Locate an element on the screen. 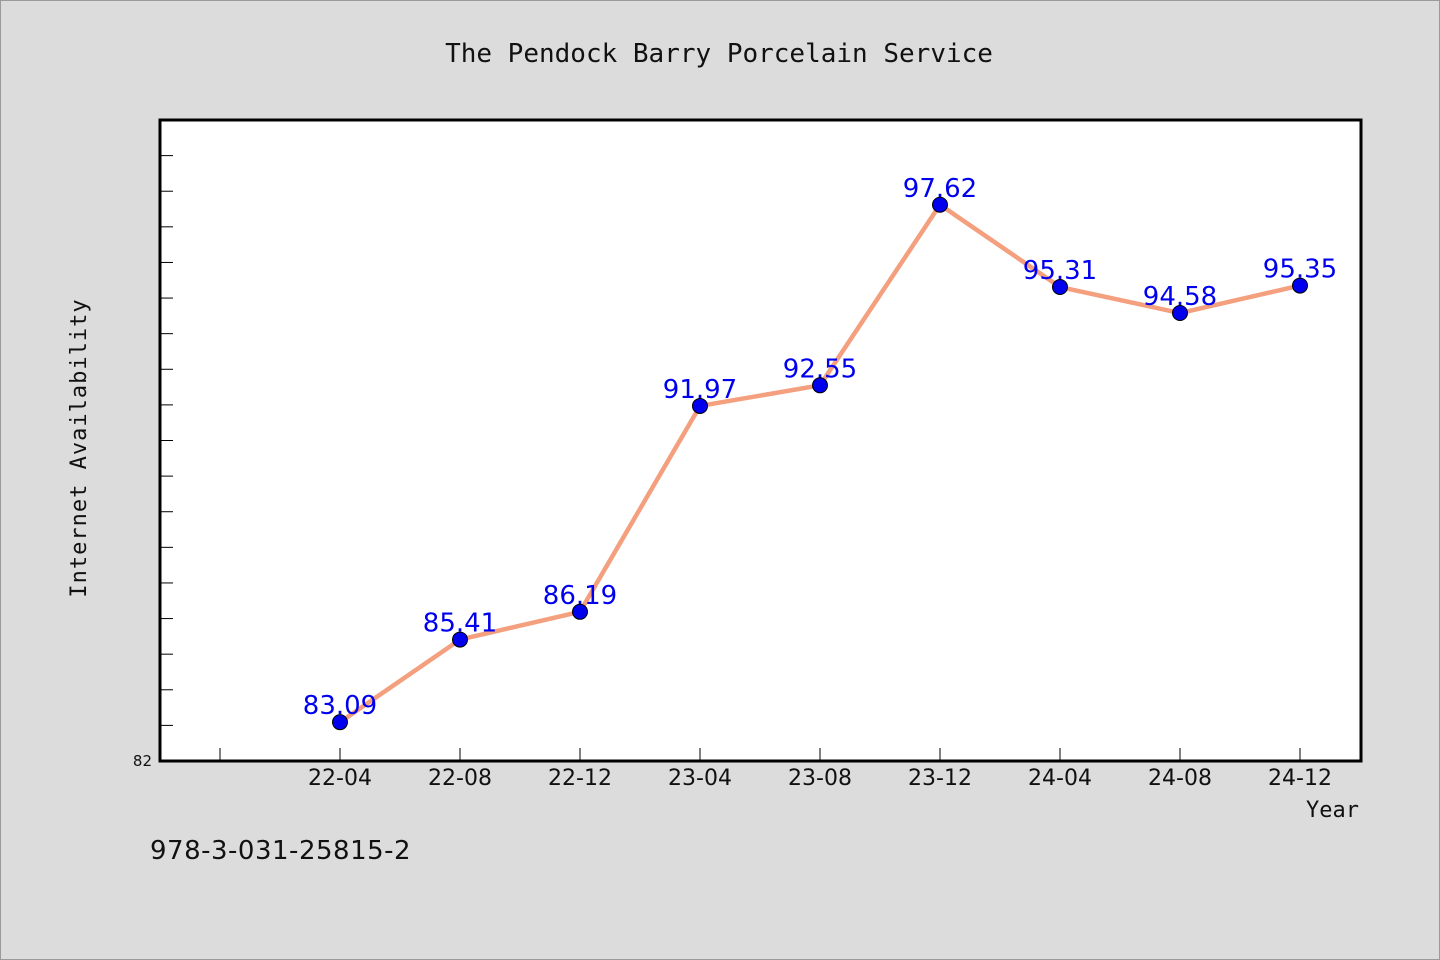 The height and width of the screenshot is (960, 1440). chart-title: The Pendock Barry Porcelain Service is located at coordinates (719, 54).